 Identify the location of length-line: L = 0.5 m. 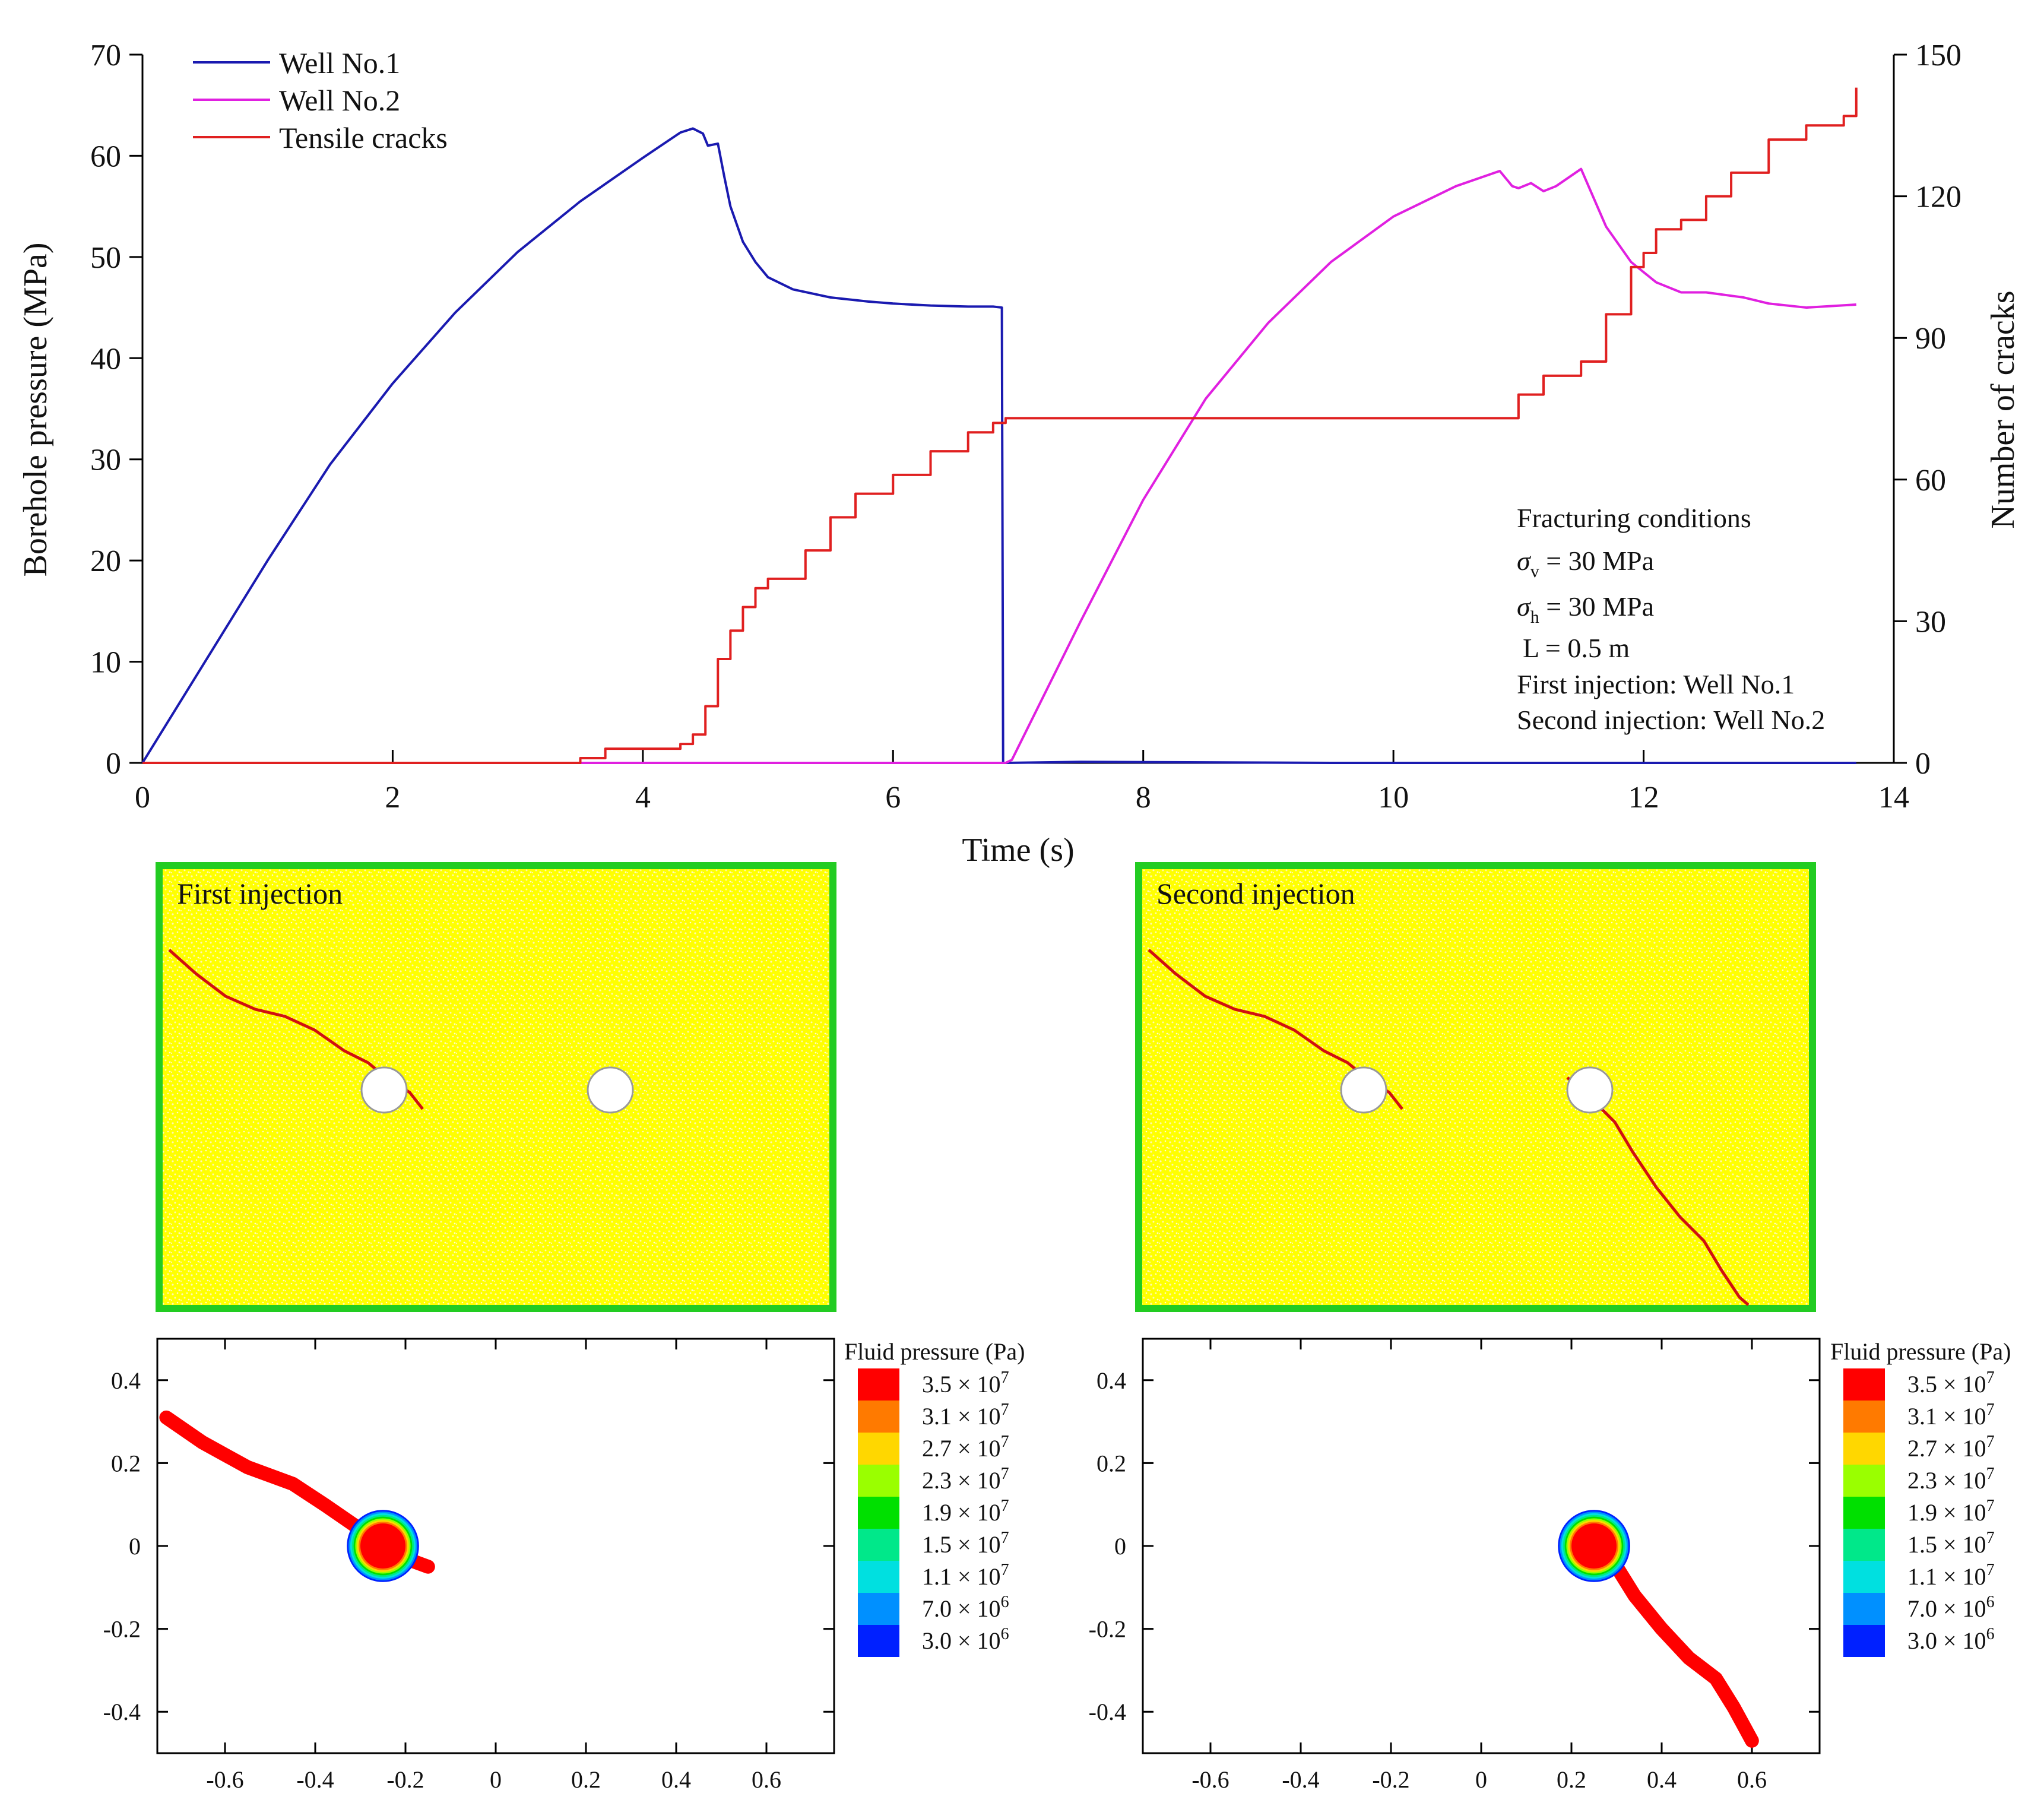
(1576, 648).